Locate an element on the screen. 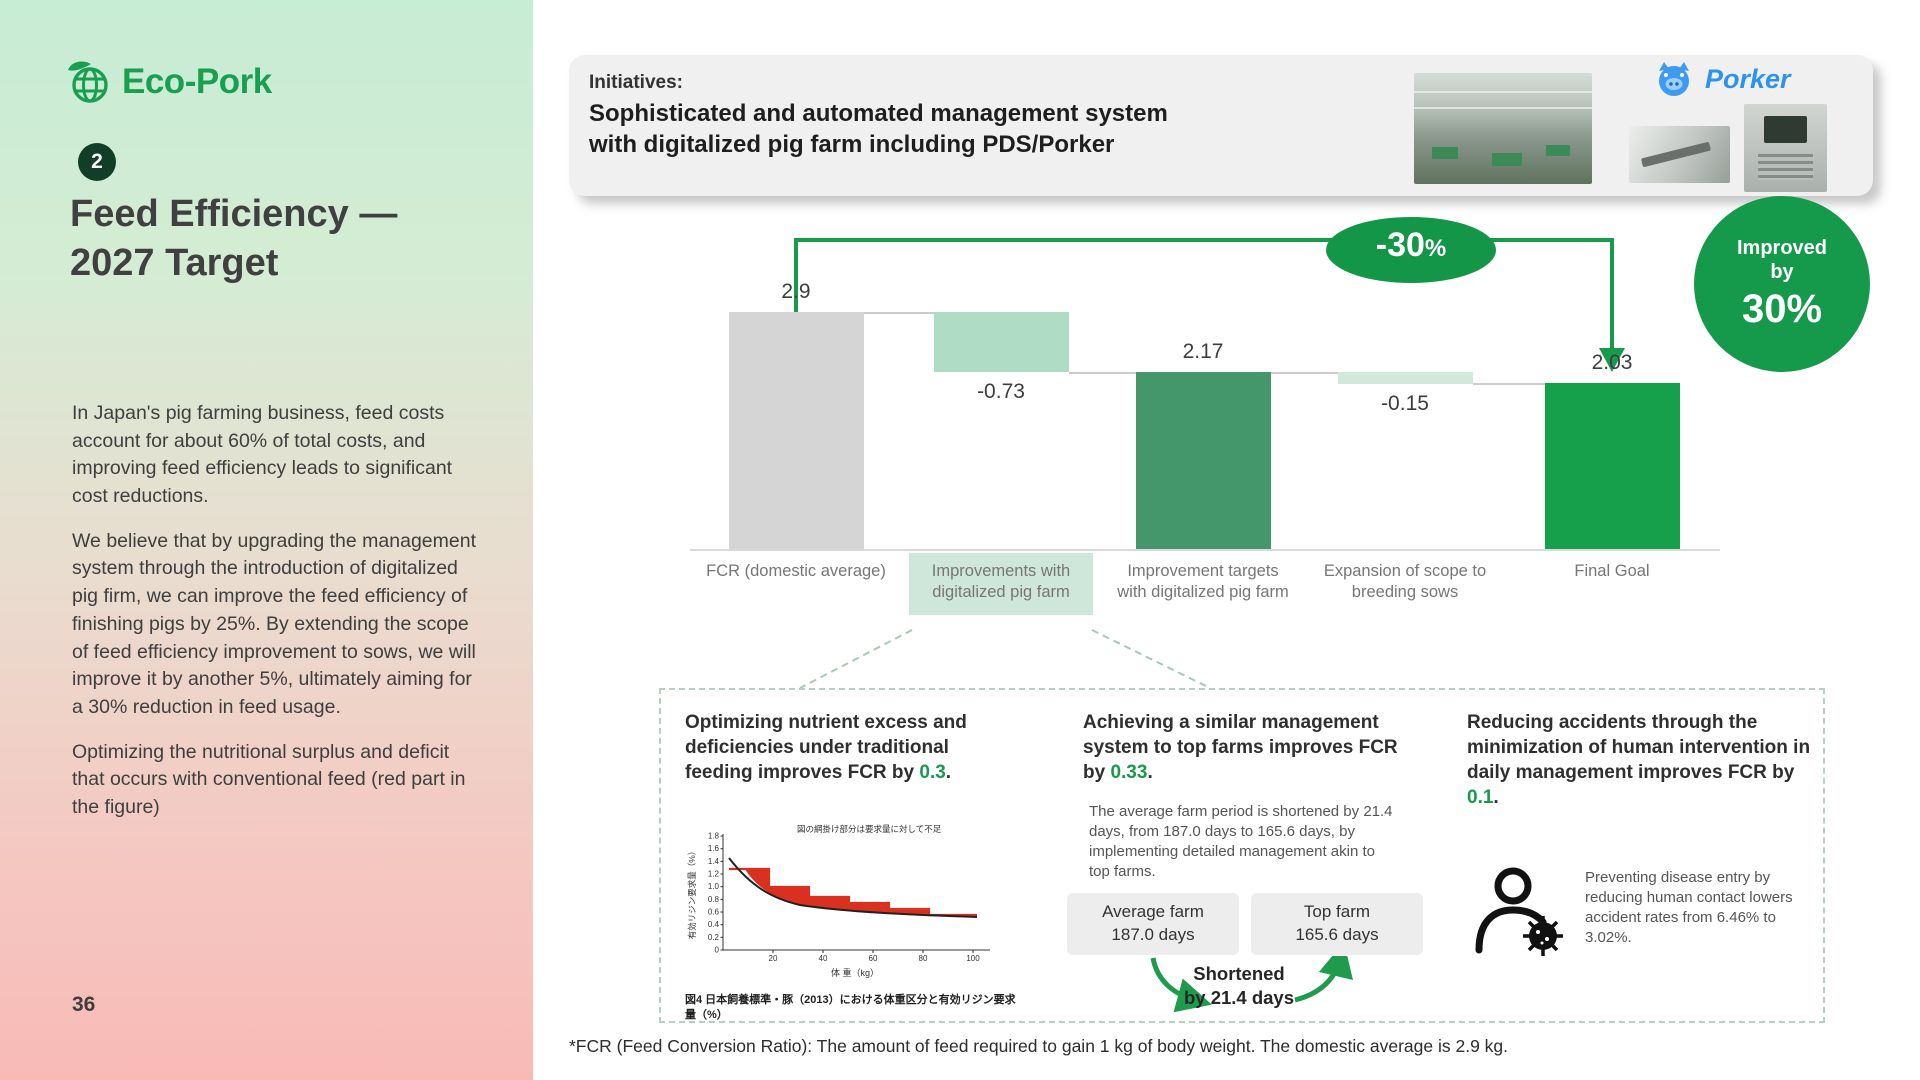 The image size is (1920, 1080). pig-icon is located at coordinates (1674, 79).